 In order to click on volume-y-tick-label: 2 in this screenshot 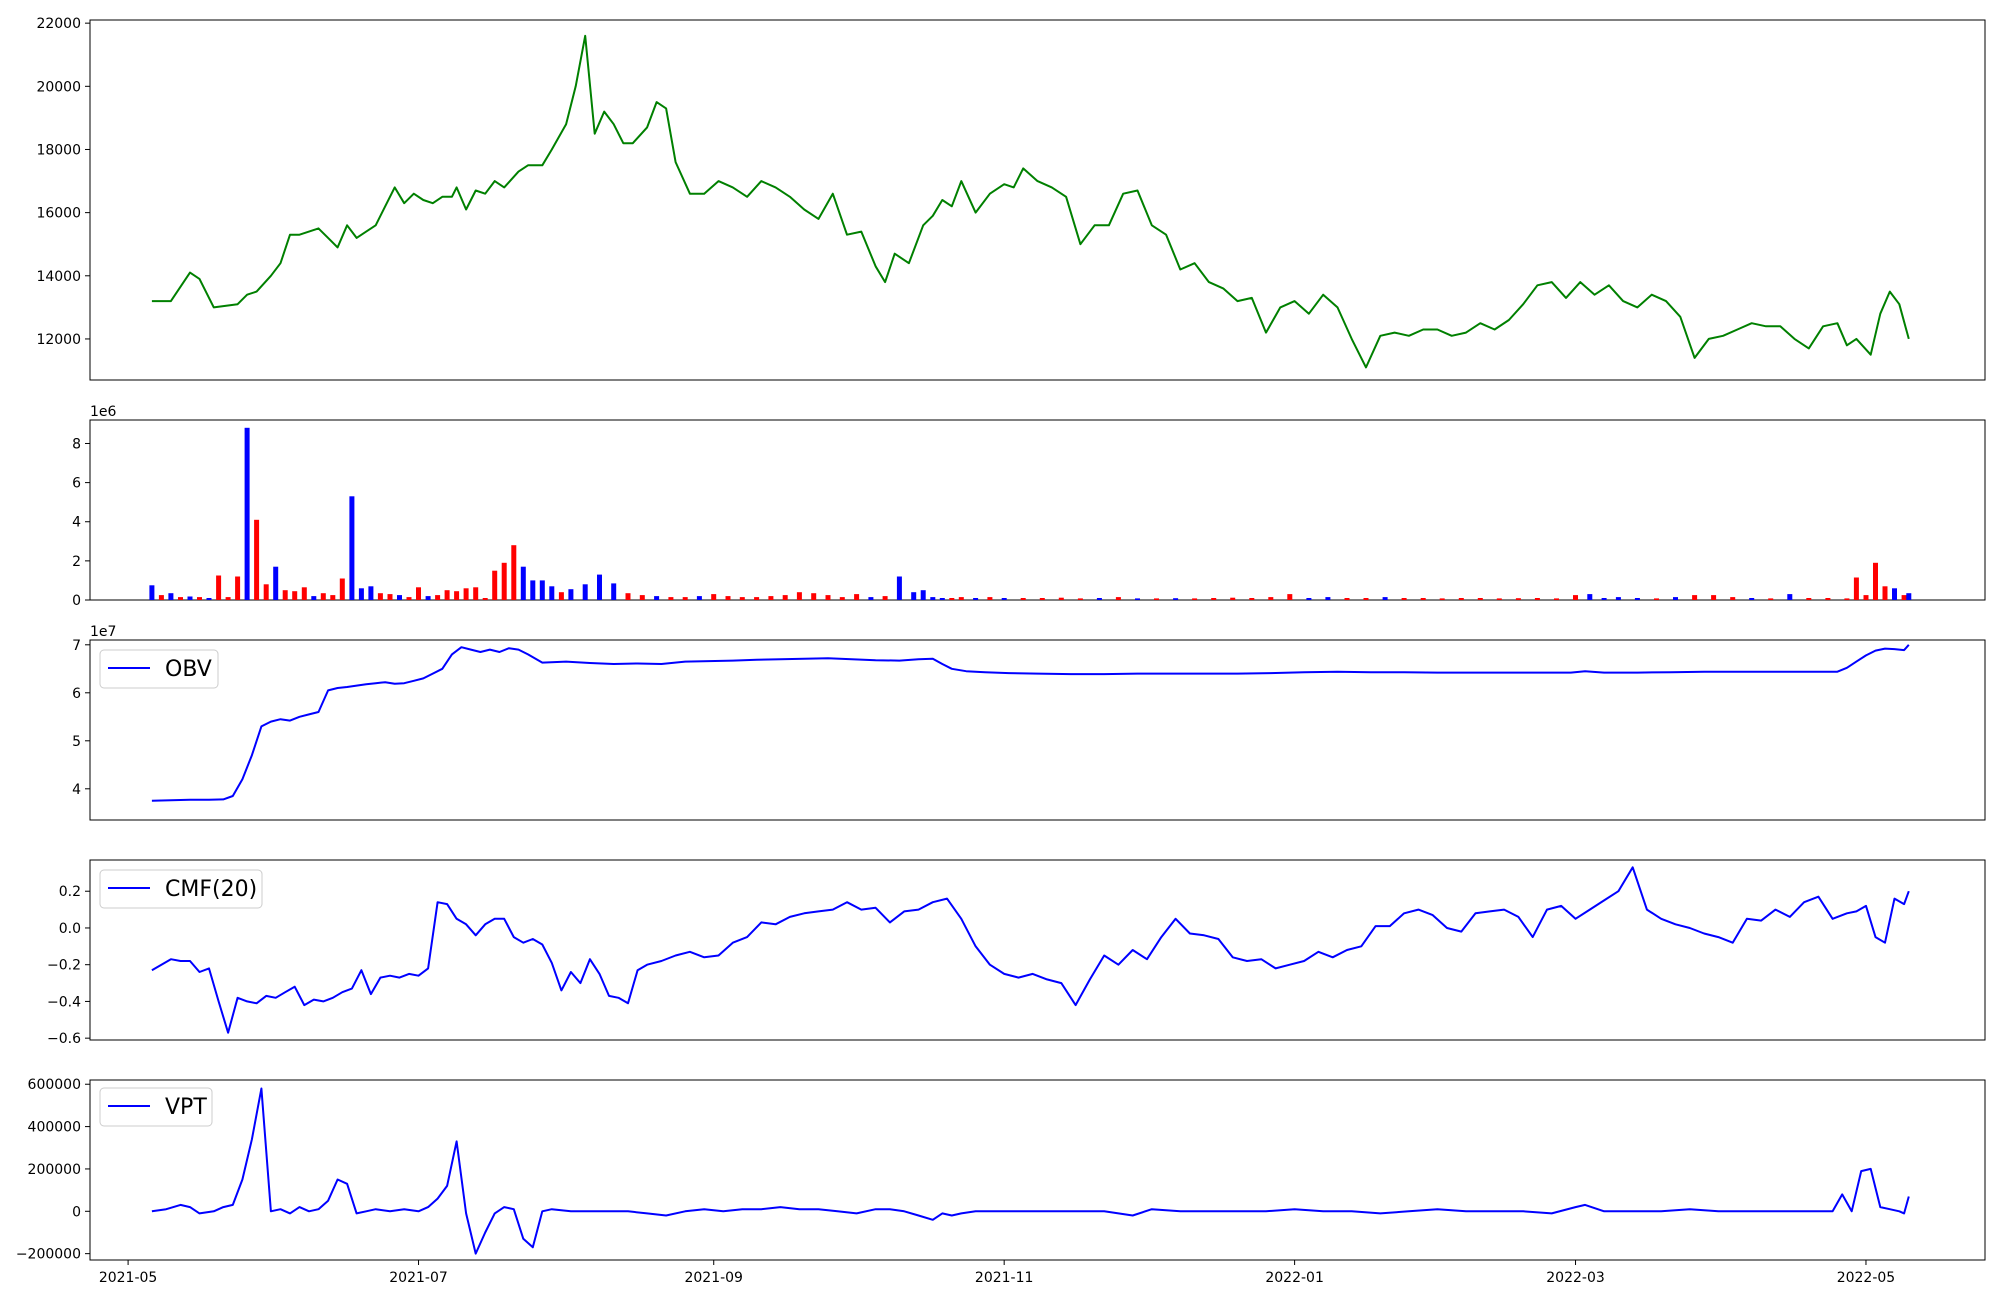, I will do `click(76, 562)`.